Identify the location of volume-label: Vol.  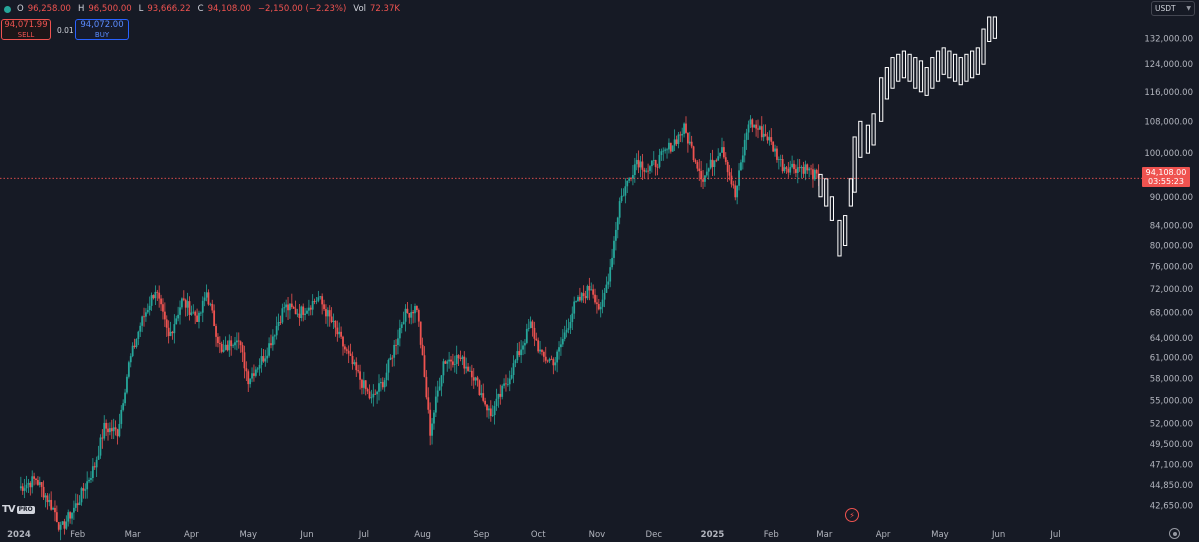
(360, 9).